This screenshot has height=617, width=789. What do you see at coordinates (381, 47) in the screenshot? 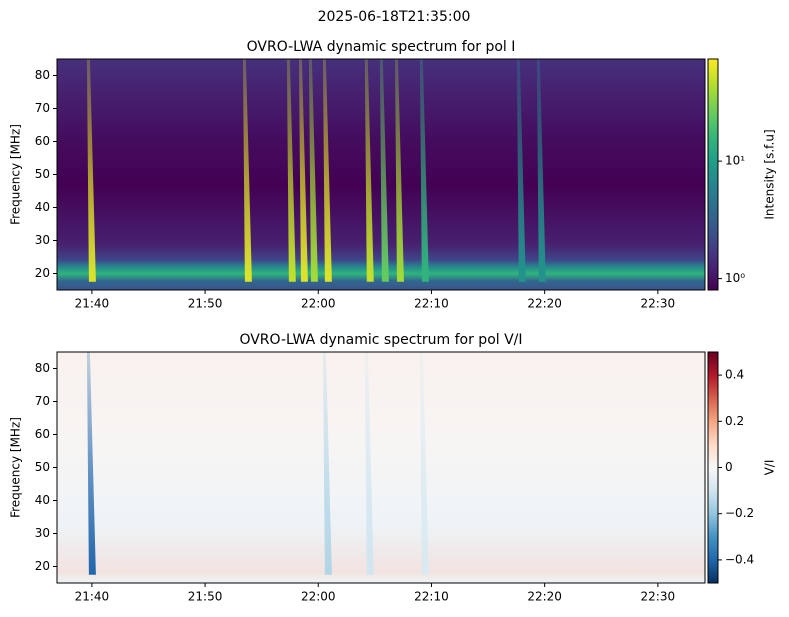
I see `panel-title: OVRO-LWA dynamic spectrum for pol I` at bounding box center [381, 47].